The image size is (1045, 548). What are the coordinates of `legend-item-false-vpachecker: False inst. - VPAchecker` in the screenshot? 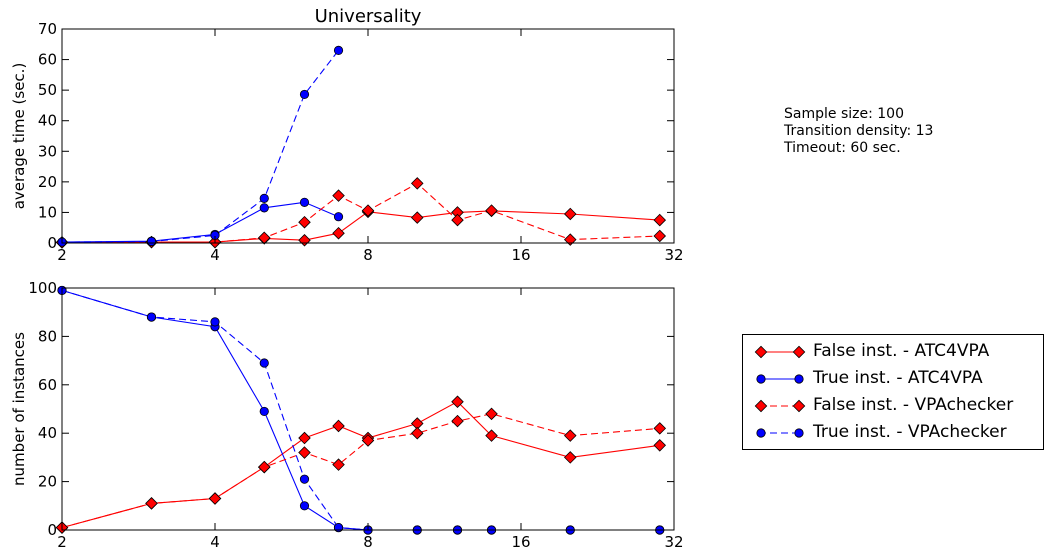 It's located at (893, 406).